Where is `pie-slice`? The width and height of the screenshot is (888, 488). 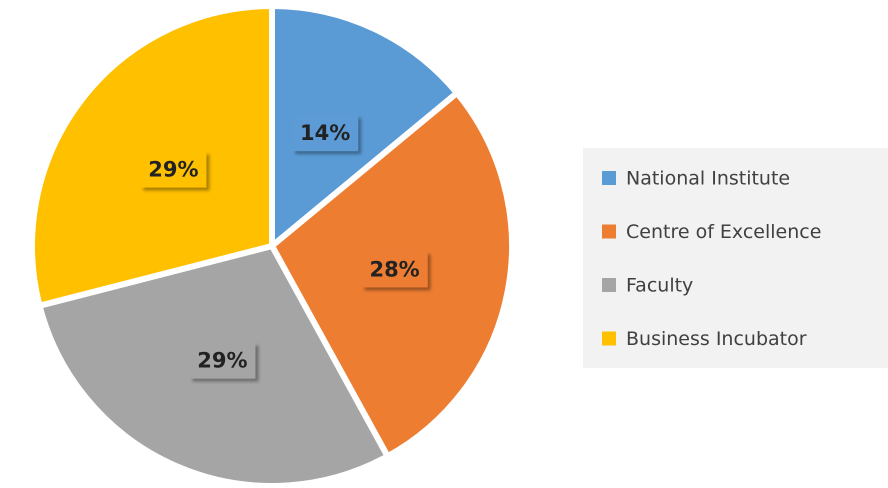 pie-slice is located at coordinates (365, 127).